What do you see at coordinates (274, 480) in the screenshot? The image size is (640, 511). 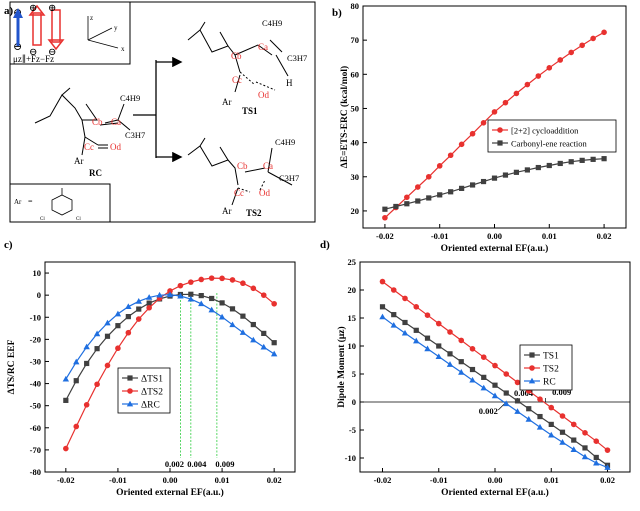 I see `x-tick-label-c: 0.02` at bounding box center [274, 480].